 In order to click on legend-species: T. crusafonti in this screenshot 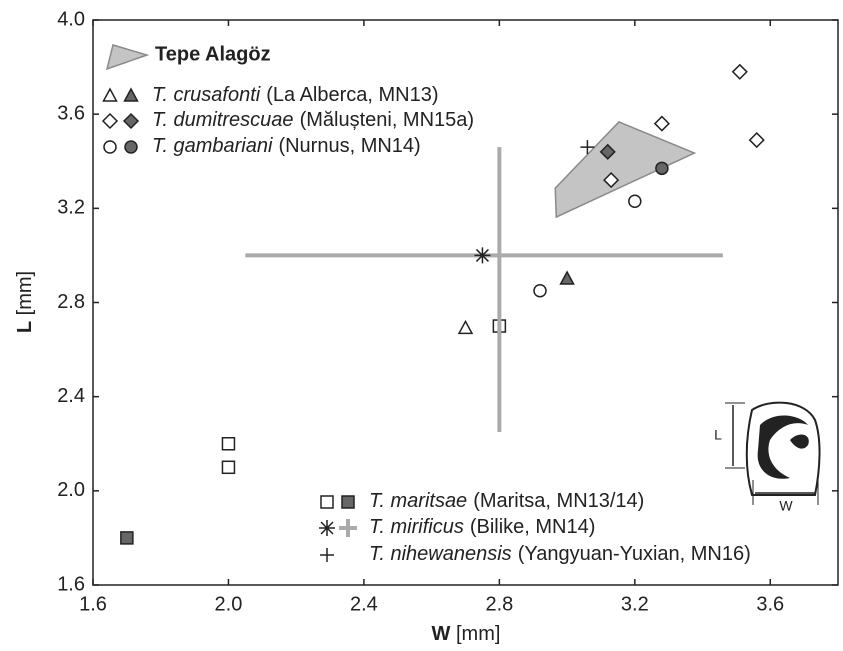, I will do `click(206, 95)`.